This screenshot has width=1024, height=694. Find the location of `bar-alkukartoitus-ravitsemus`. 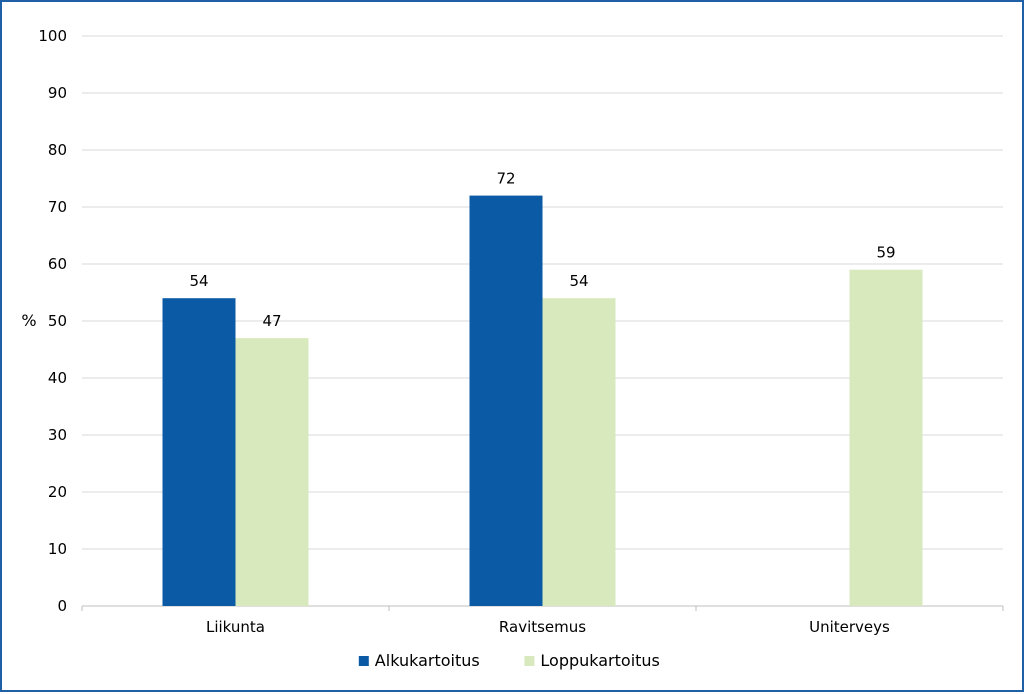

bar-alkukartoitus-ravitsemus is located at coordinates (506, 400).